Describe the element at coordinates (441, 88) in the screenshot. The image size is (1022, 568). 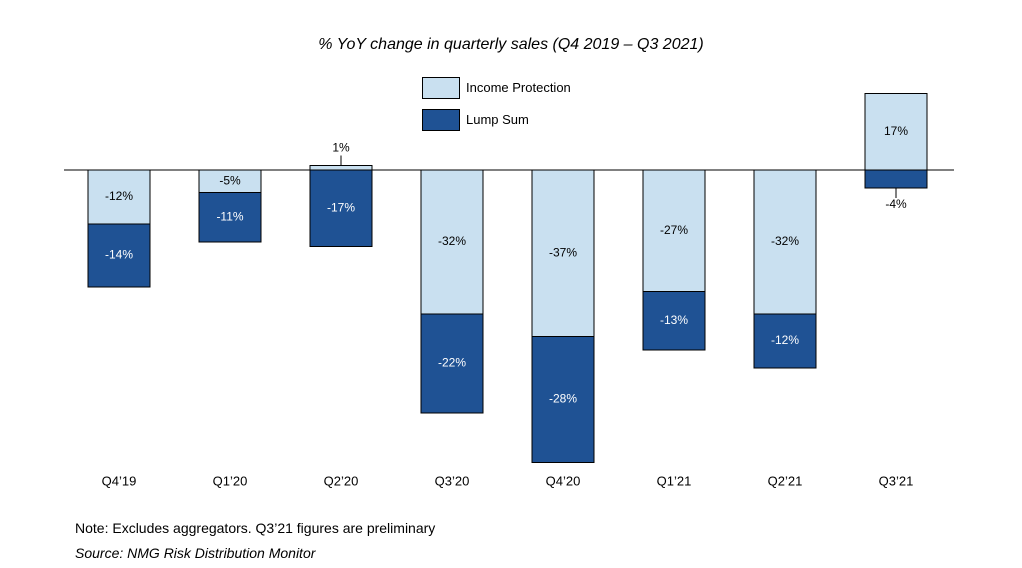
I see `legend-swatch-income-protection` at that location.